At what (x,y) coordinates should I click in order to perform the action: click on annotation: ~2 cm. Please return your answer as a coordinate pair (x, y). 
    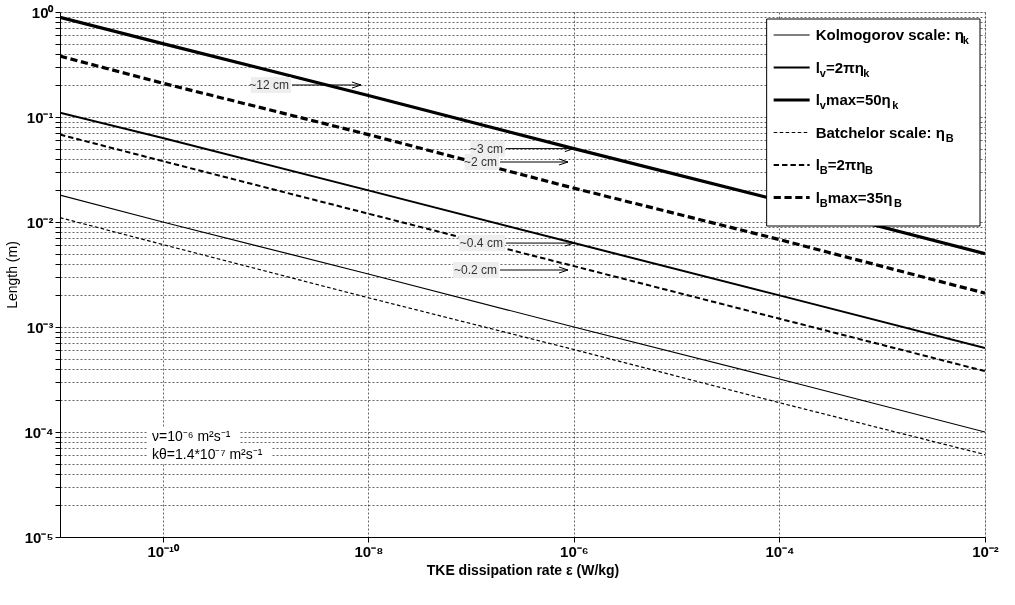
    Looking at the image, I should click on (480, 162).